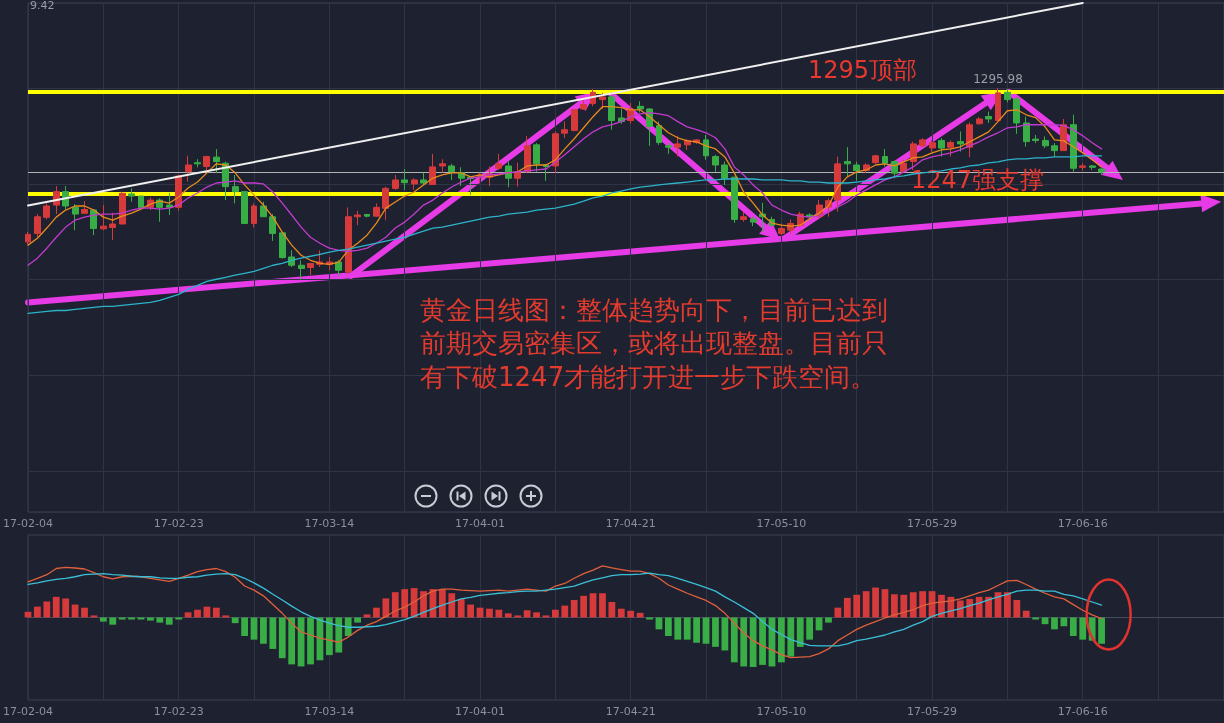  Describe the element at coordinates (329, 523) in the screenshot. I see `x-tick-label: 17-03-14` at that location.